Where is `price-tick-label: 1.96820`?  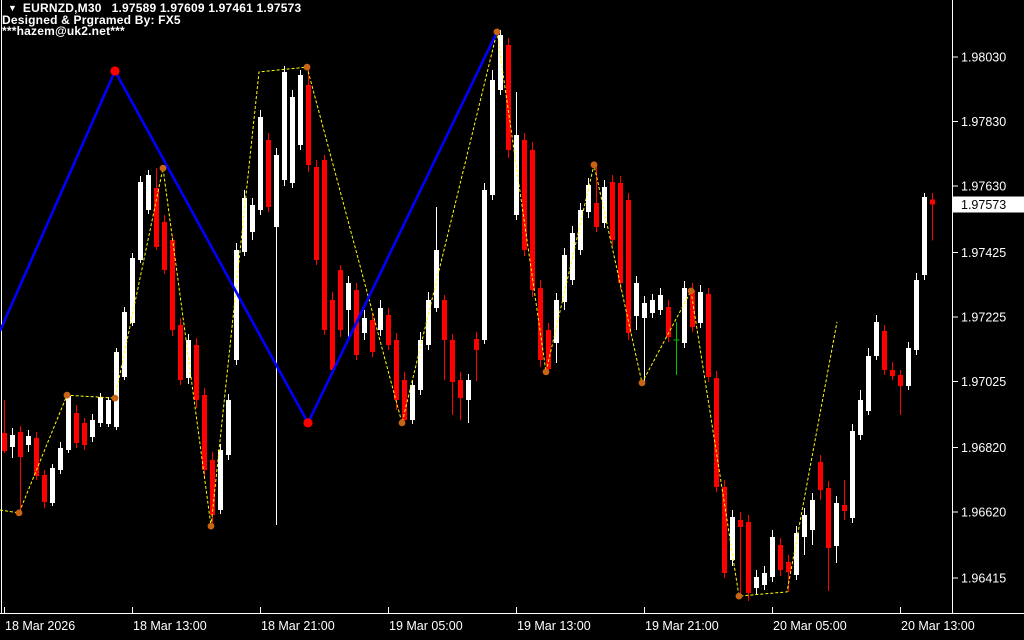 price-tick-label: 1.96820 is located at coordinates (983, 448).